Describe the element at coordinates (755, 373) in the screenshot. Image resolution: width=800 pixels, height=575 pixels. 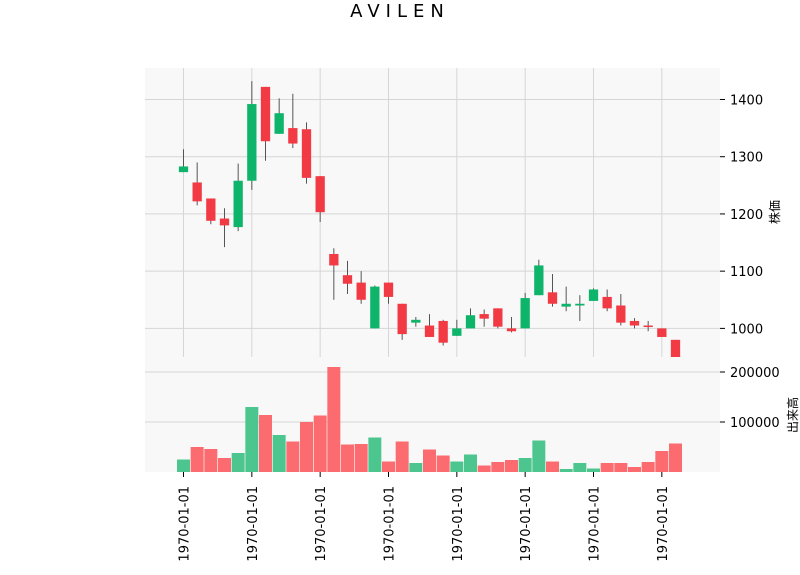
I see `volume-tick-label: 200000` at that location.